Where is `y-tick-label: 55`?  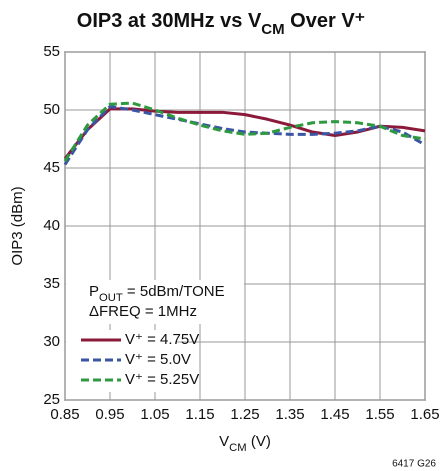 y-tick-label: 55 is located at coordinates (51, 51).